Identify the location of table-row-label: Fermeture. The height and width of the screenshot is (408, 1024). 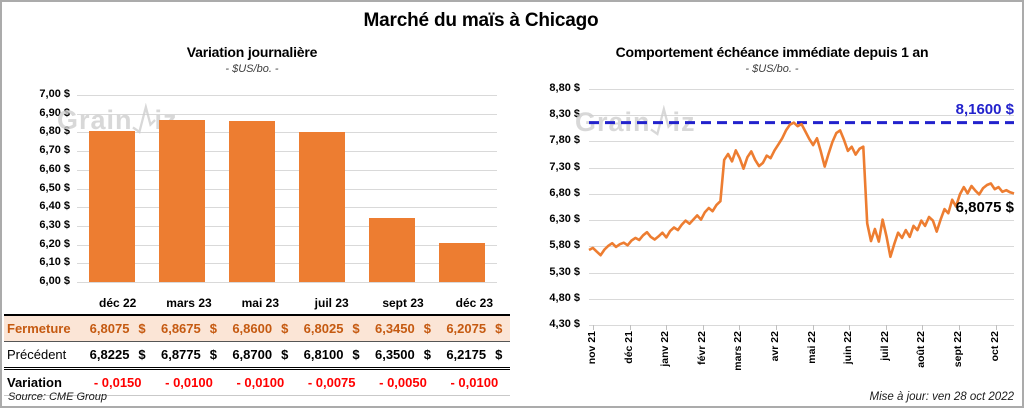
(43, 327).